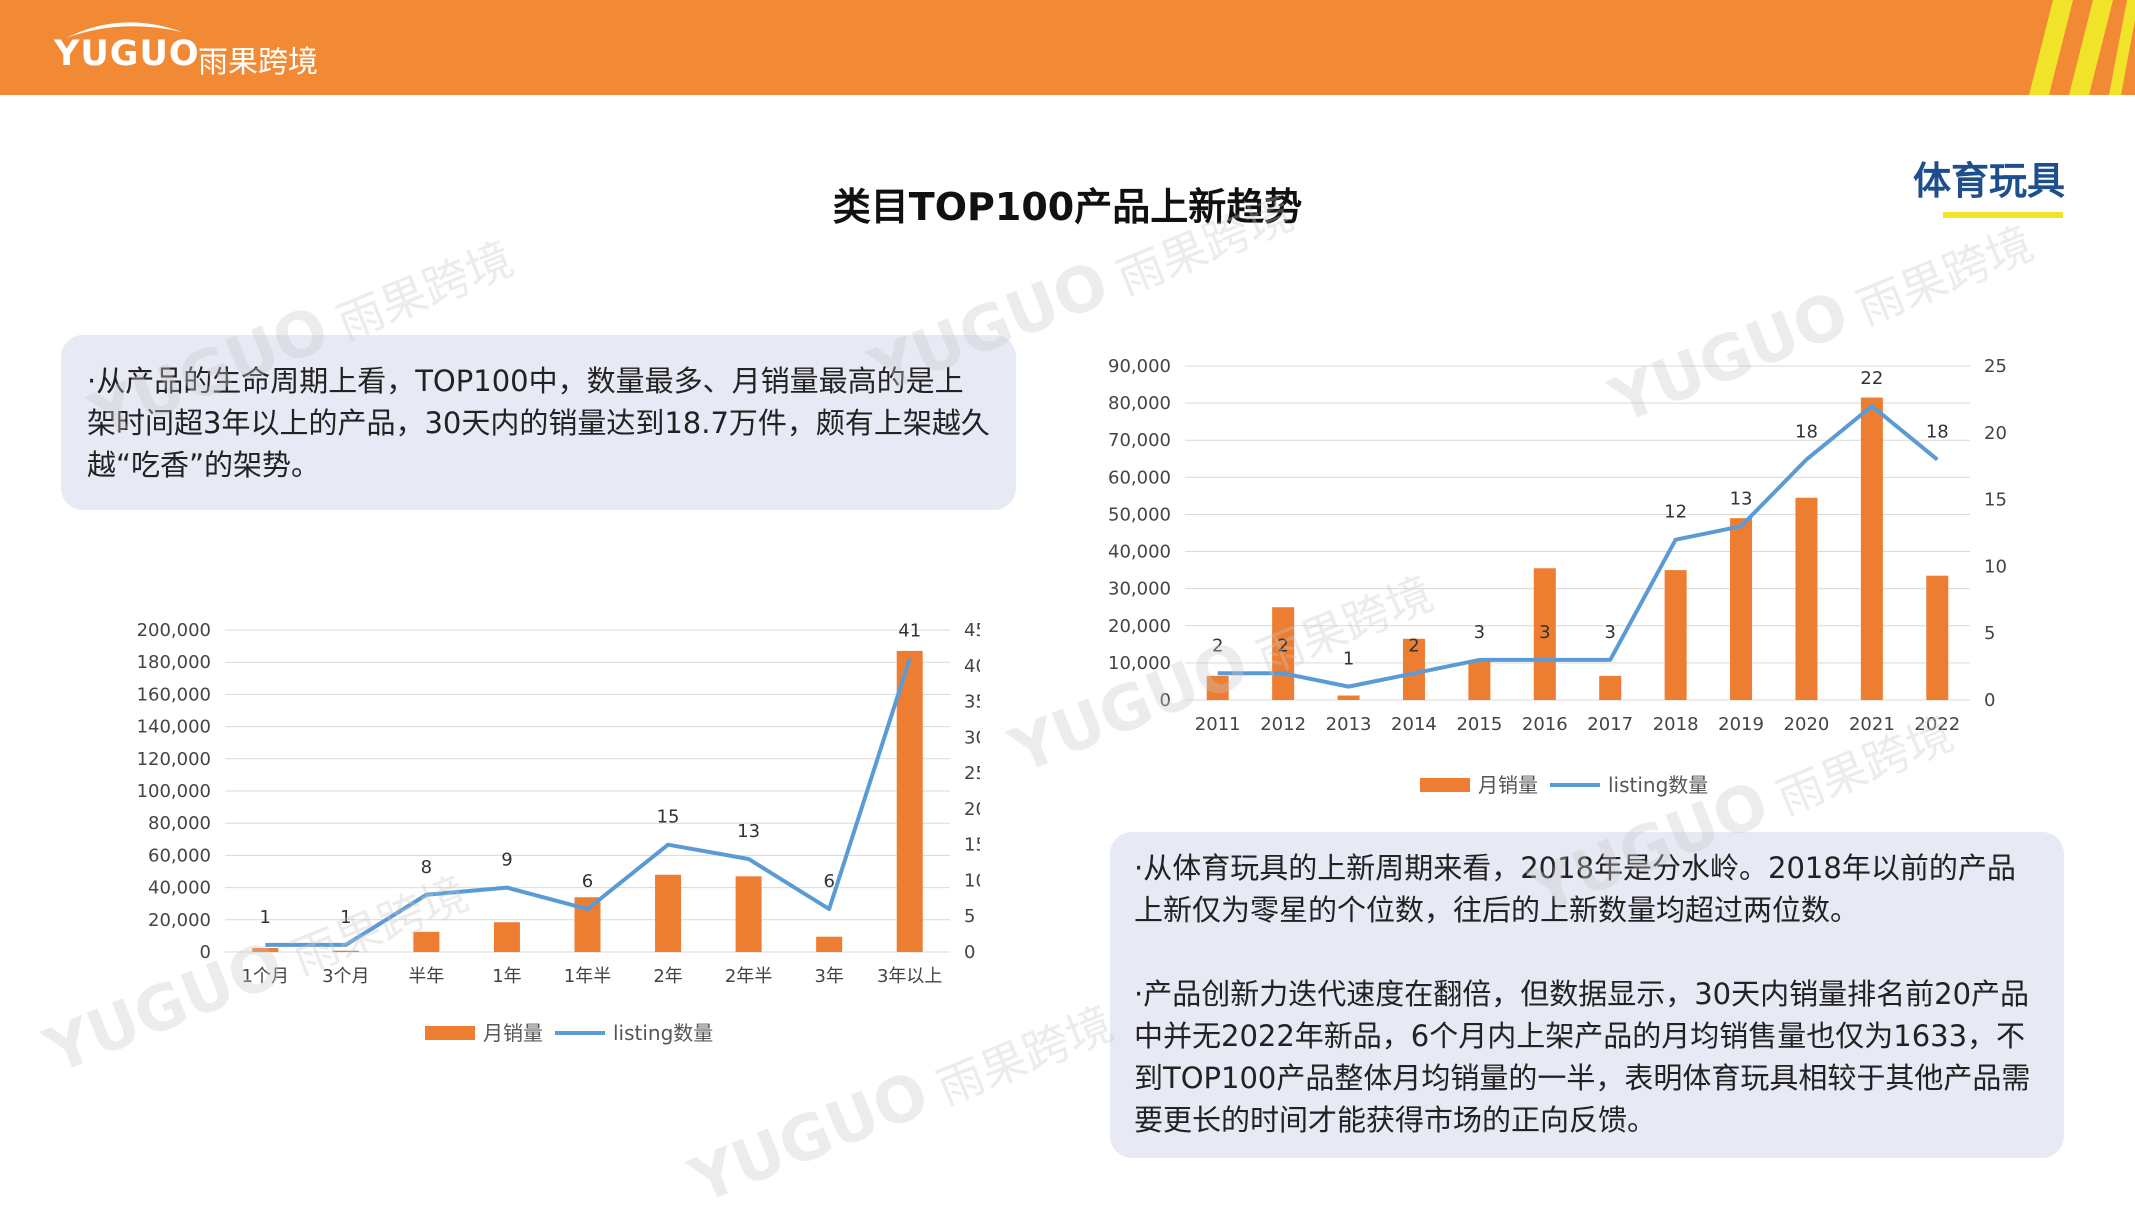  Describe the element at coordinates (426, 867) in the screenshot. I see `data-label-listing: 8` at that location.